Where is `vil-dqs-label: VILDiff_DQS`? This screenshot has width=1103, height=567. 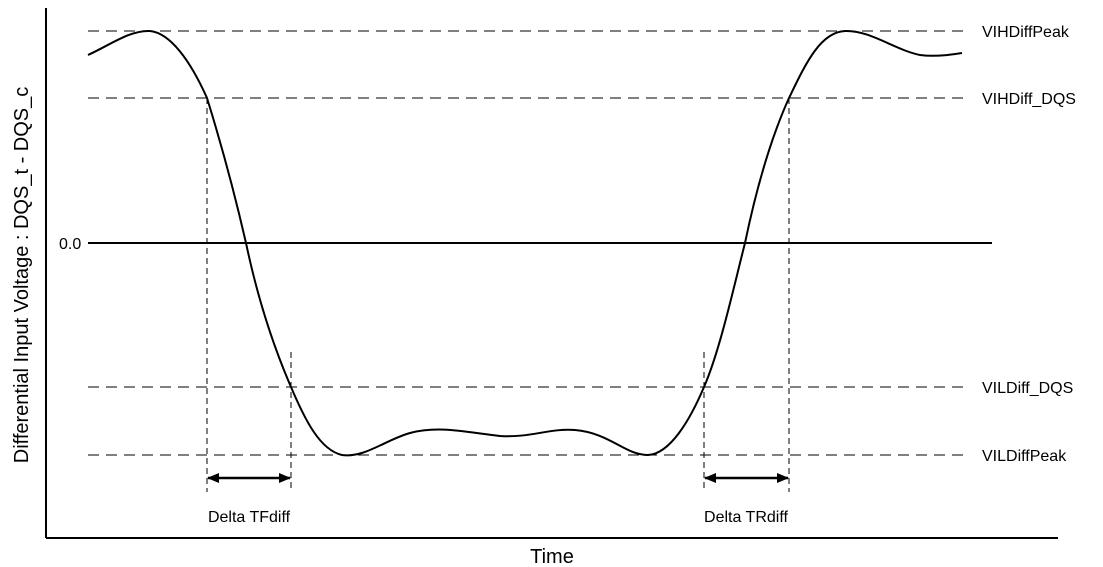 vil-dqs-label: VILDiff_DQS is located at coordinates (1027, 388).